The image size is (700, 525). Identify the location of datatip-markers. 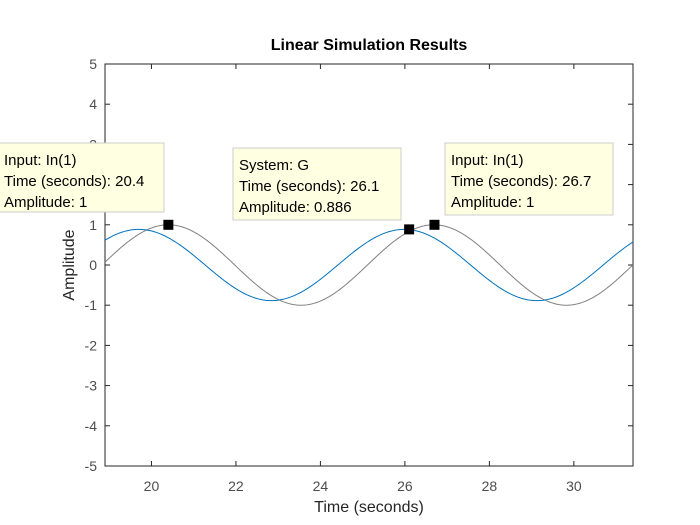
(301, 227).